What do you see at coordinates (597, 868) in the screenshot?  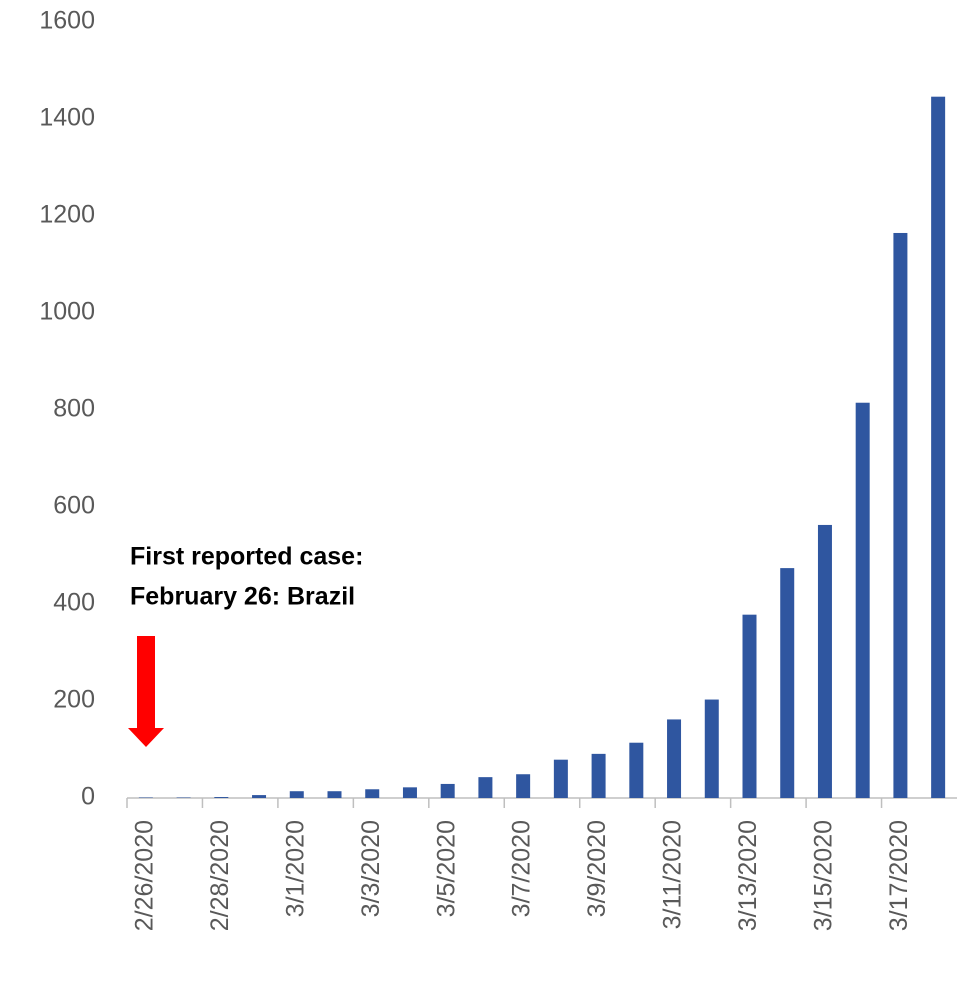 I see `x-tick-label: 3/9/2020` at bounding box center [597, 868].